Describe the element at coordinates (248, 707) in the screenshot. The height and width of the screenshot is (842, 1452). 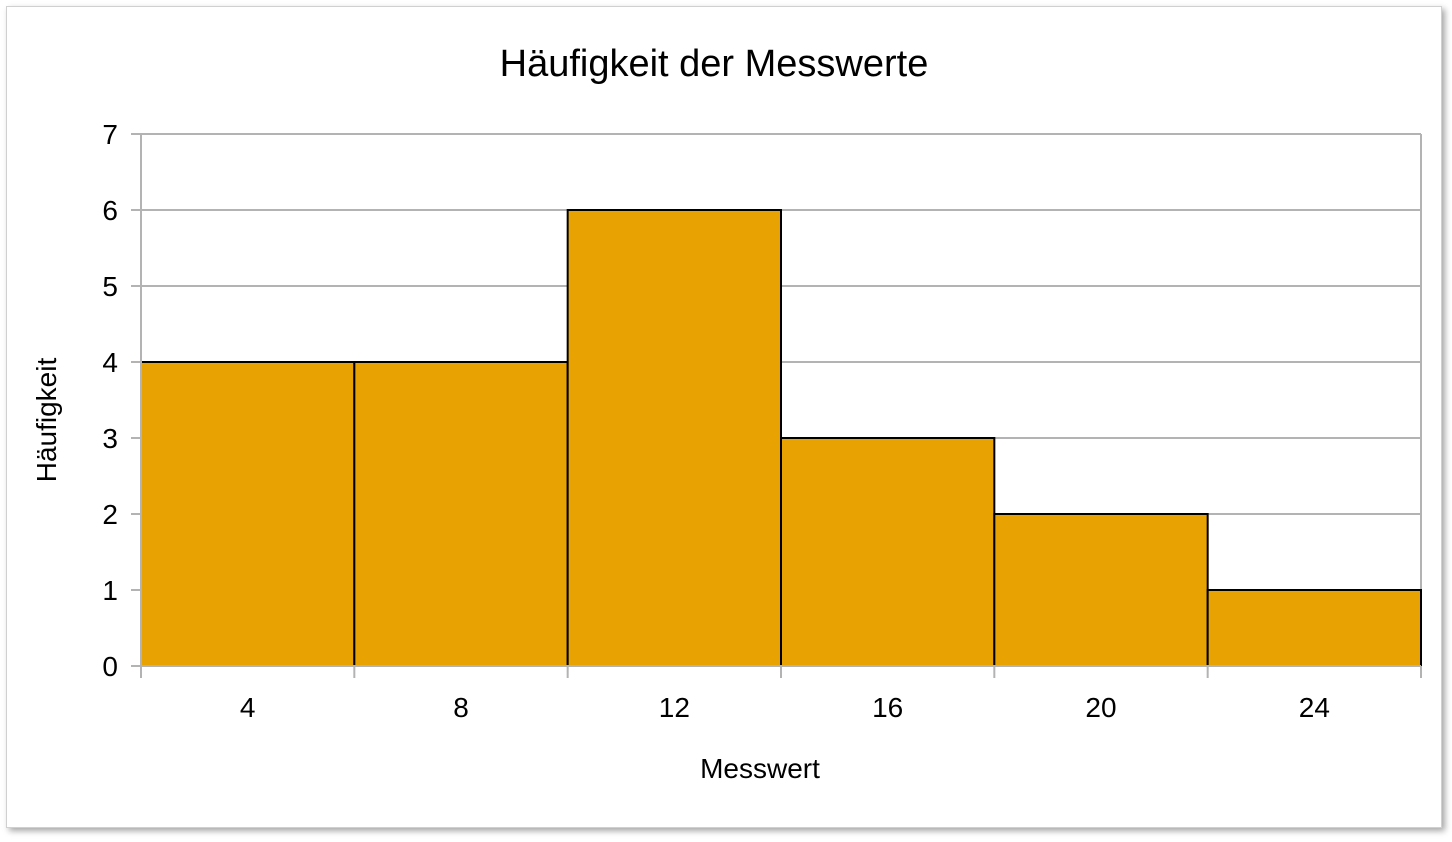
I see `x-tick-label: 4` at that location.